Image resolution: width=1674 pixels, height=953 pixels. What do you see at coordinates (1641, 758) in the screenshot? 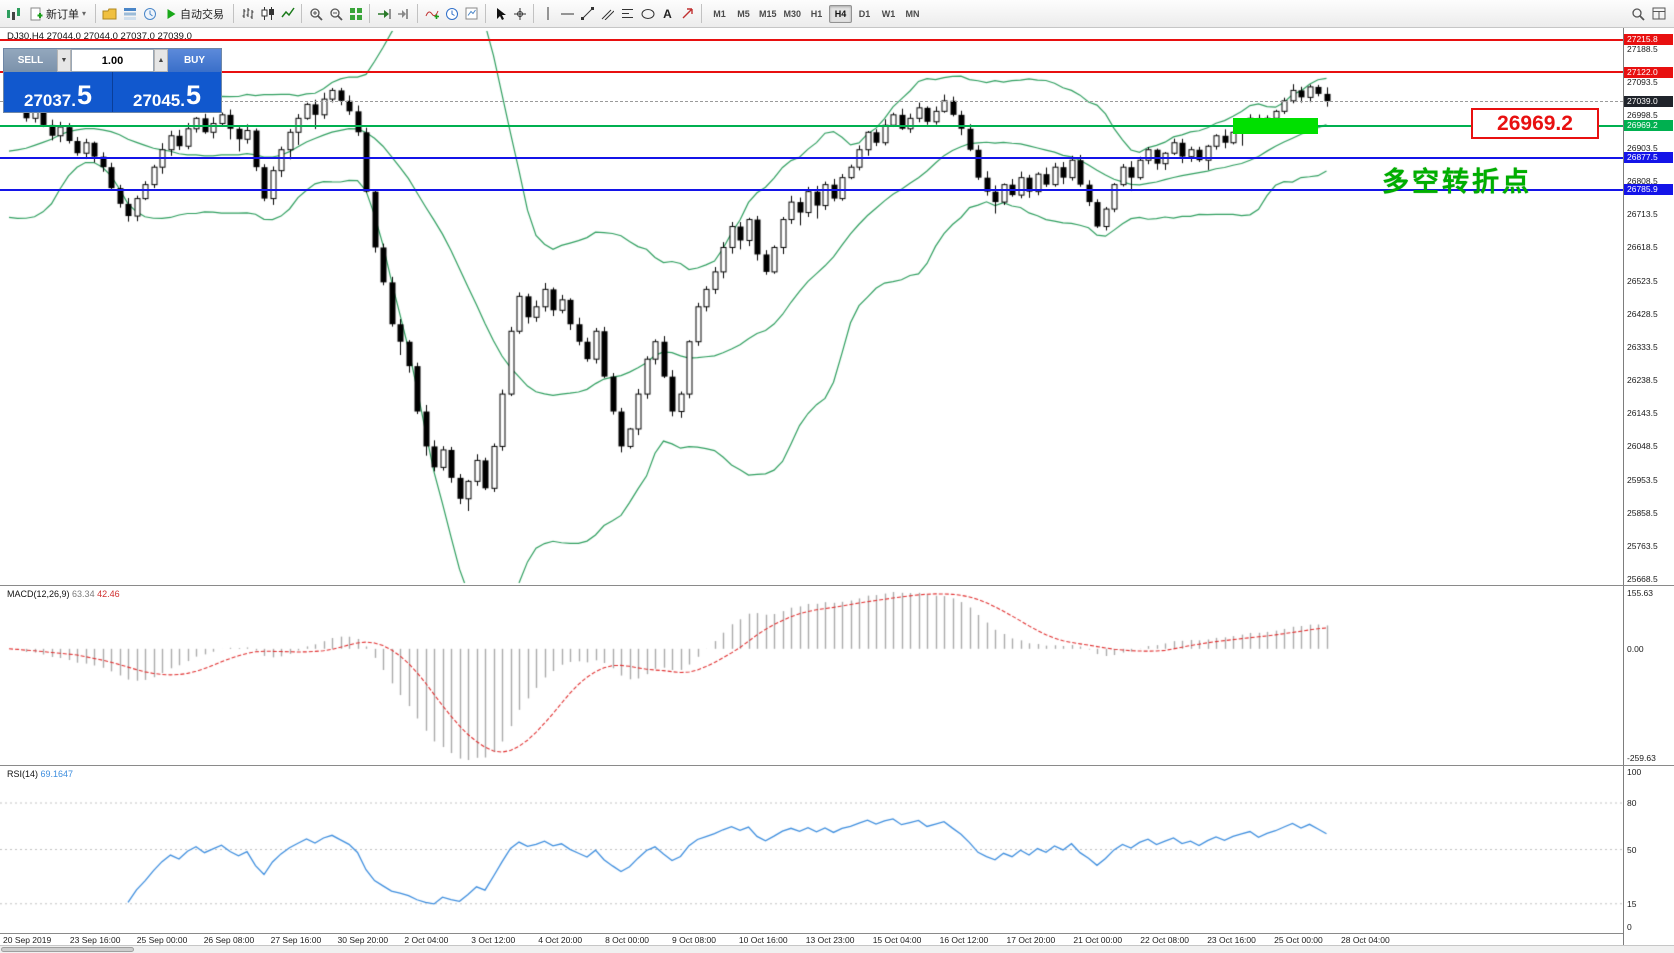
I see `macd-scale-label: -259.63` at bounding box center [1641, 758].